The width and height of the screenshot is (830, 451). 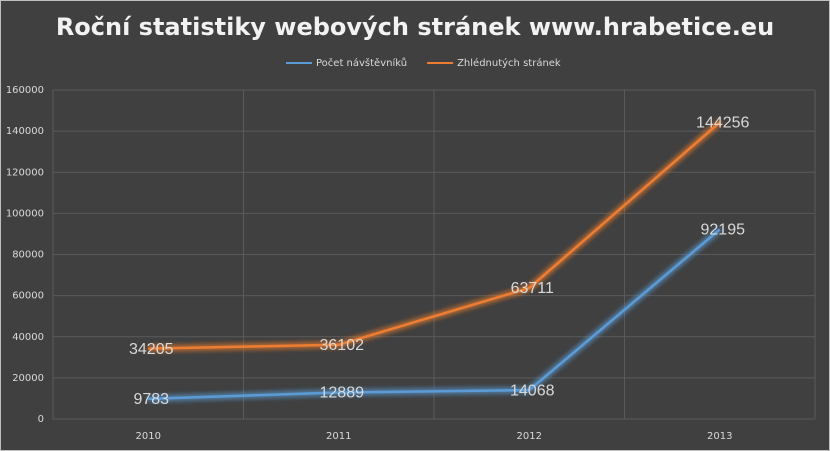 What do you see at coordinates (151, 349) in the screenshot?
I see `data-label: 34205` at bounding box center [151, 349].